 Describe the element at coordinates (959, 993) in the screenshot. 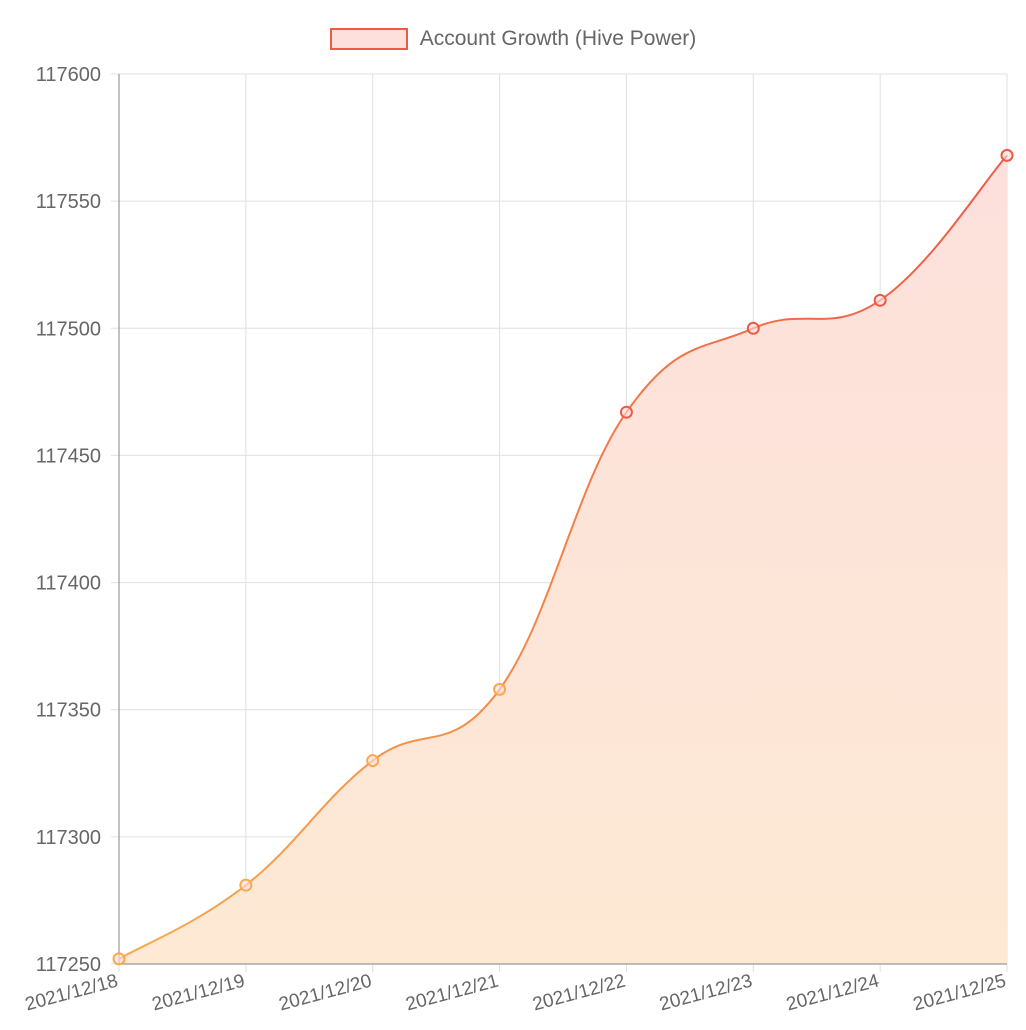

I see `x-tick-label: 2021/12/25` at that location.